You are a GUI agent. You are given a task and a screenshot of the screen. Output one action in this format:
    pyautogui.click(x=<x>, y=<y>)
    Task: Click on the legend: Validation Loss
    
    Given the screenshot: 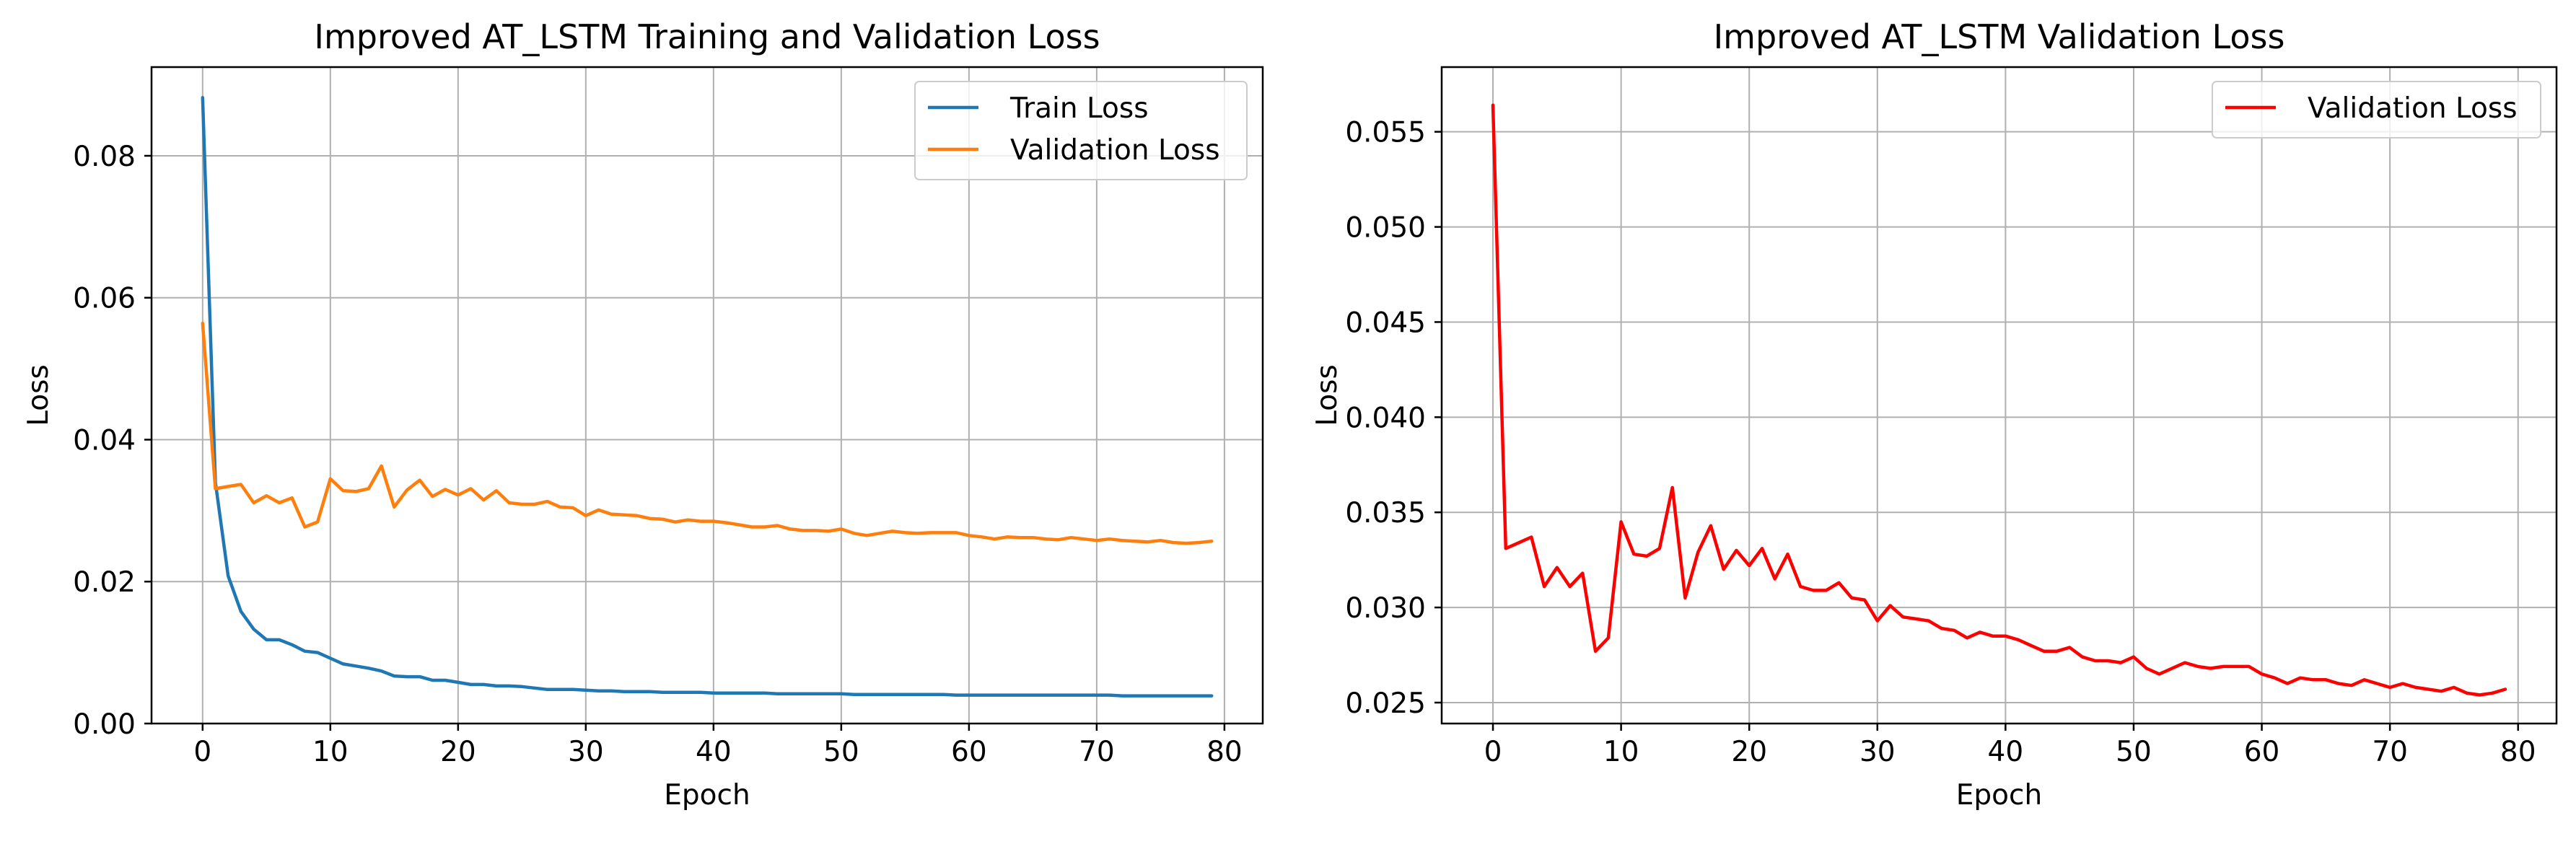 What is the action you would take?
    pyautogui.click(x=2376, y=110)
    